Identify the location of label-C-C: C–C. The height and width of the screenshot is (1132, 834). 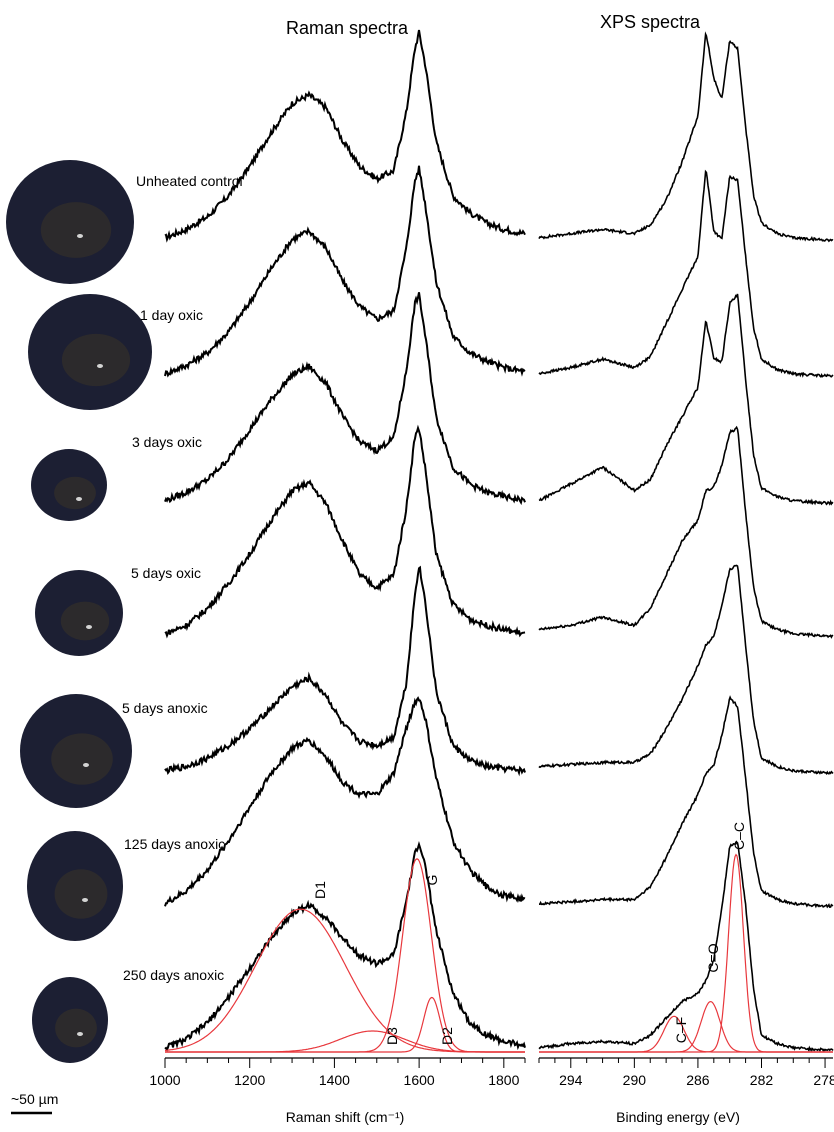
(739, 836).